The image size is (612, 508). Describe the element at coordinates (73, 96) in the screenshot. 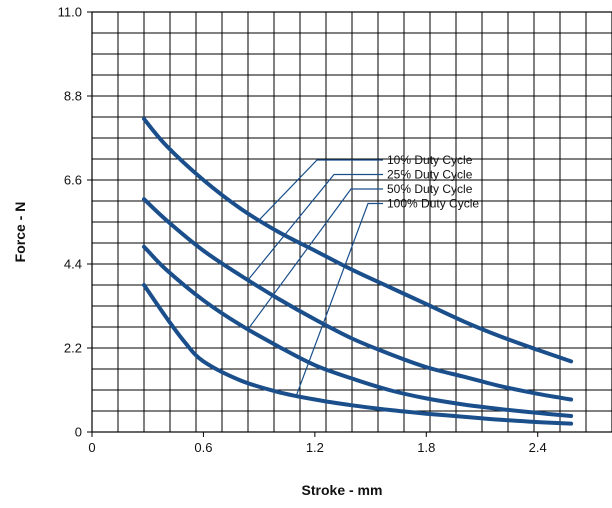

I see `y-tick-label: 8.8` at that location.